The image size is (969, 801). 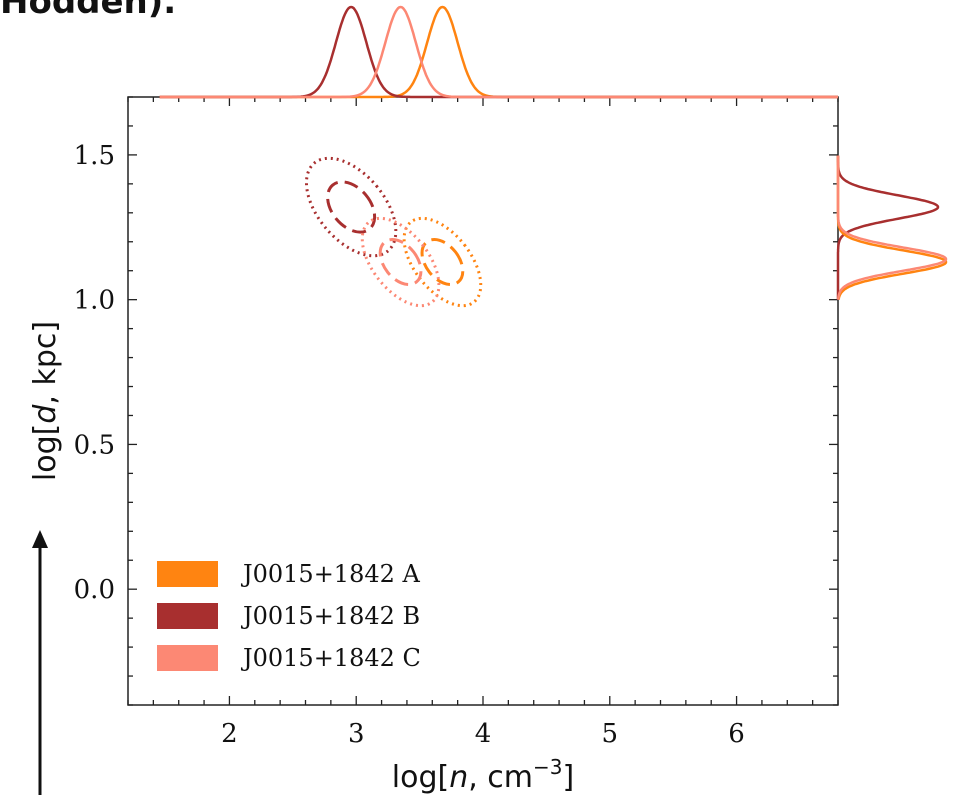 What do you see at coordinates (229, 734) in the screenshot?
I see `x-tick-label: 2` at bounding box center [229, 734].